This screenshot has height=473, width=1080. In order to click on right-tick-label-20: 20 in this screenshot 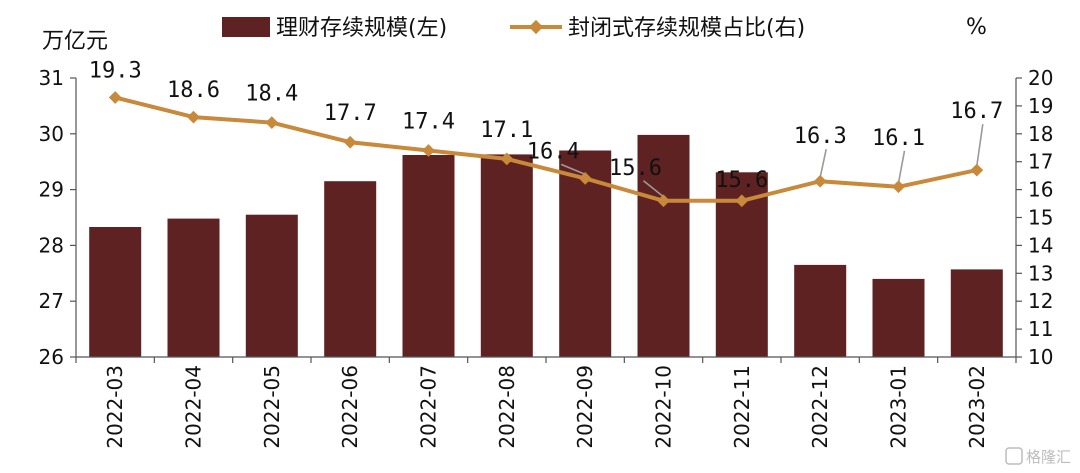, I will do `click(1040, 78)`.